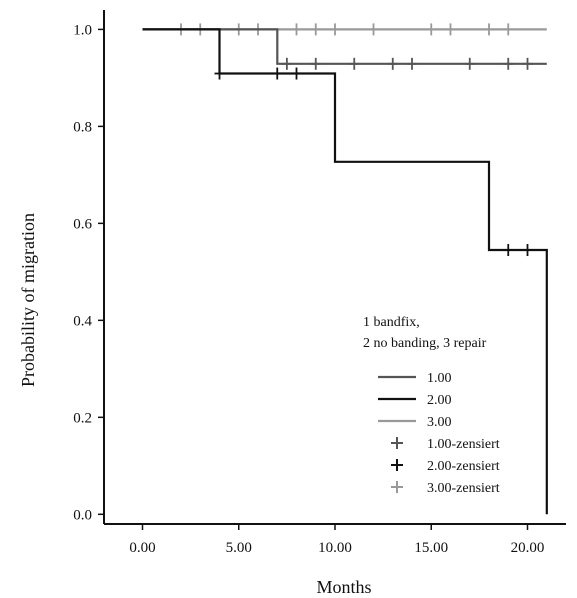 This screenshot has width=577, height=598. What do you see at coordinates (82, 515) in the screenshot?
I see `y-tick-label: 0.0` at bounding box center [82, 515].